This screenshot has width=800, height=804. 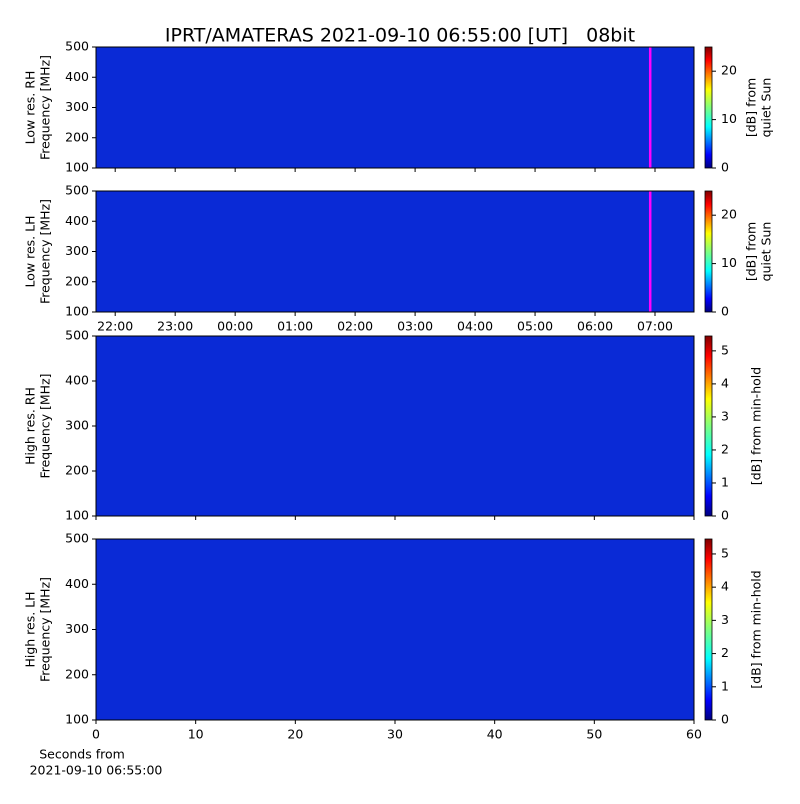 What do you see at coordinates (115, 326) in the screenshot?
I see `x-tick-label: 22:00` at bounding box center [115, 326].